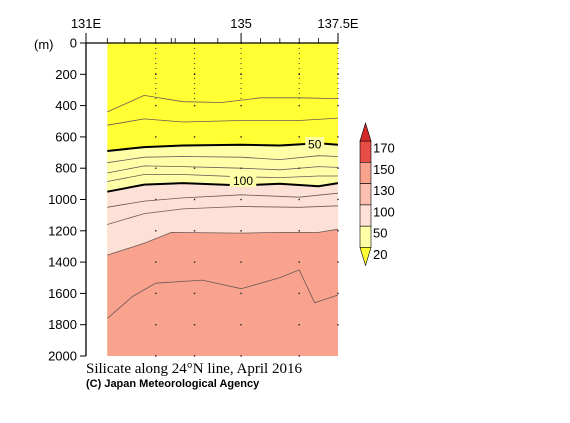 The height and width of the screenshot is (423, 570). I want to click on y-tick-label: 0, so click(73, 43).